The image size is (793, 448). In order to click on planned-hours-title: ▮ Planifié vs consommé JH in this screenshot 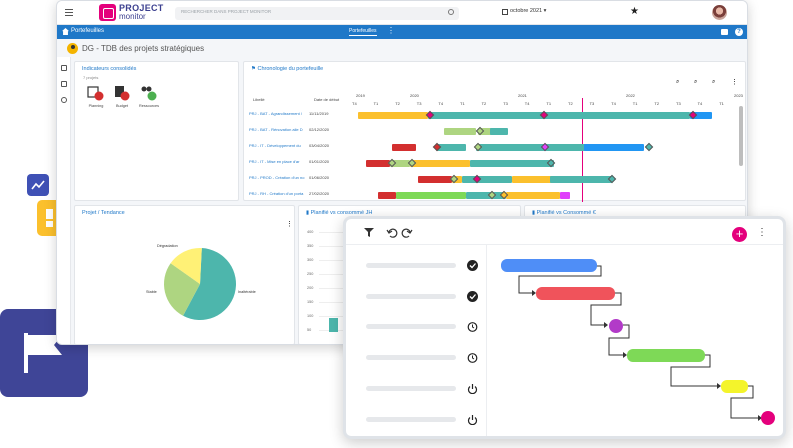, I will do `click(339, 213)`.